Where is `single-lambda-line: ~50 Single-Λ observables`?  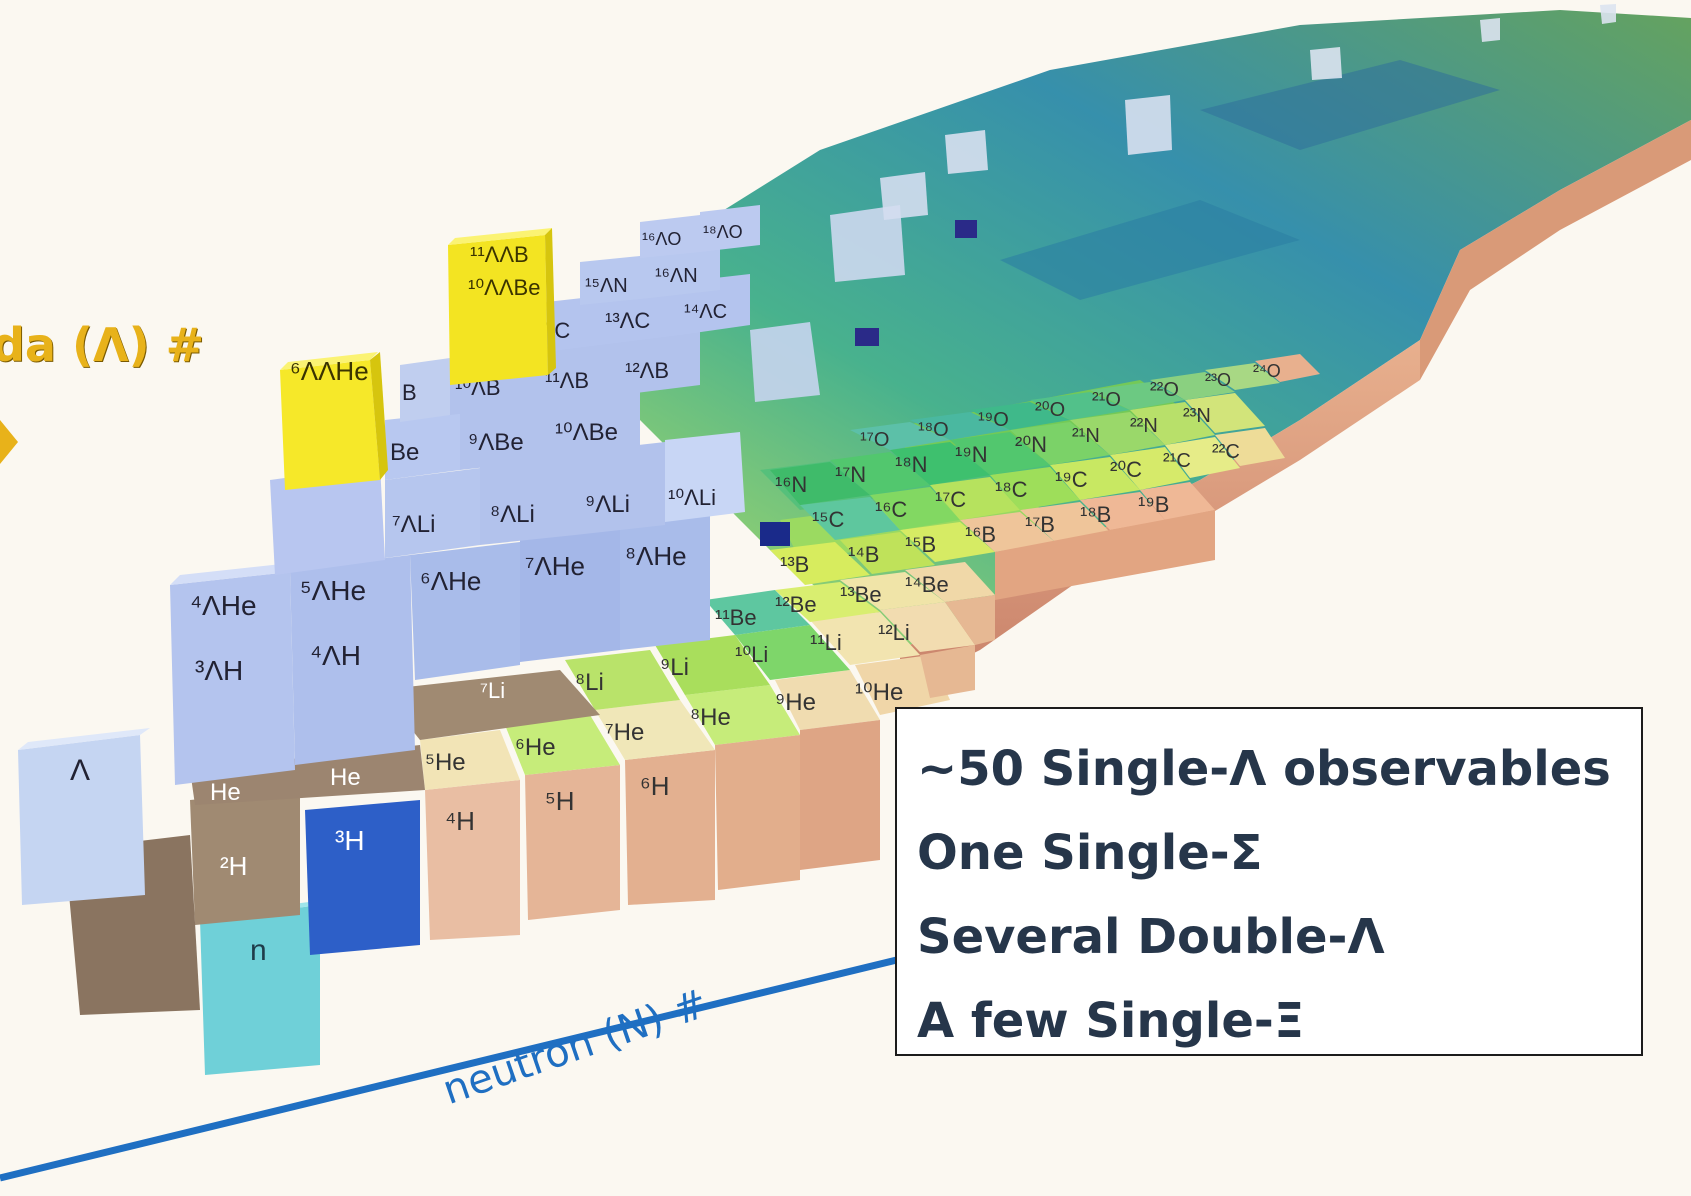
single-lambda-line: ~50 Single-Λ observables is located at coordinates (1264, 769).